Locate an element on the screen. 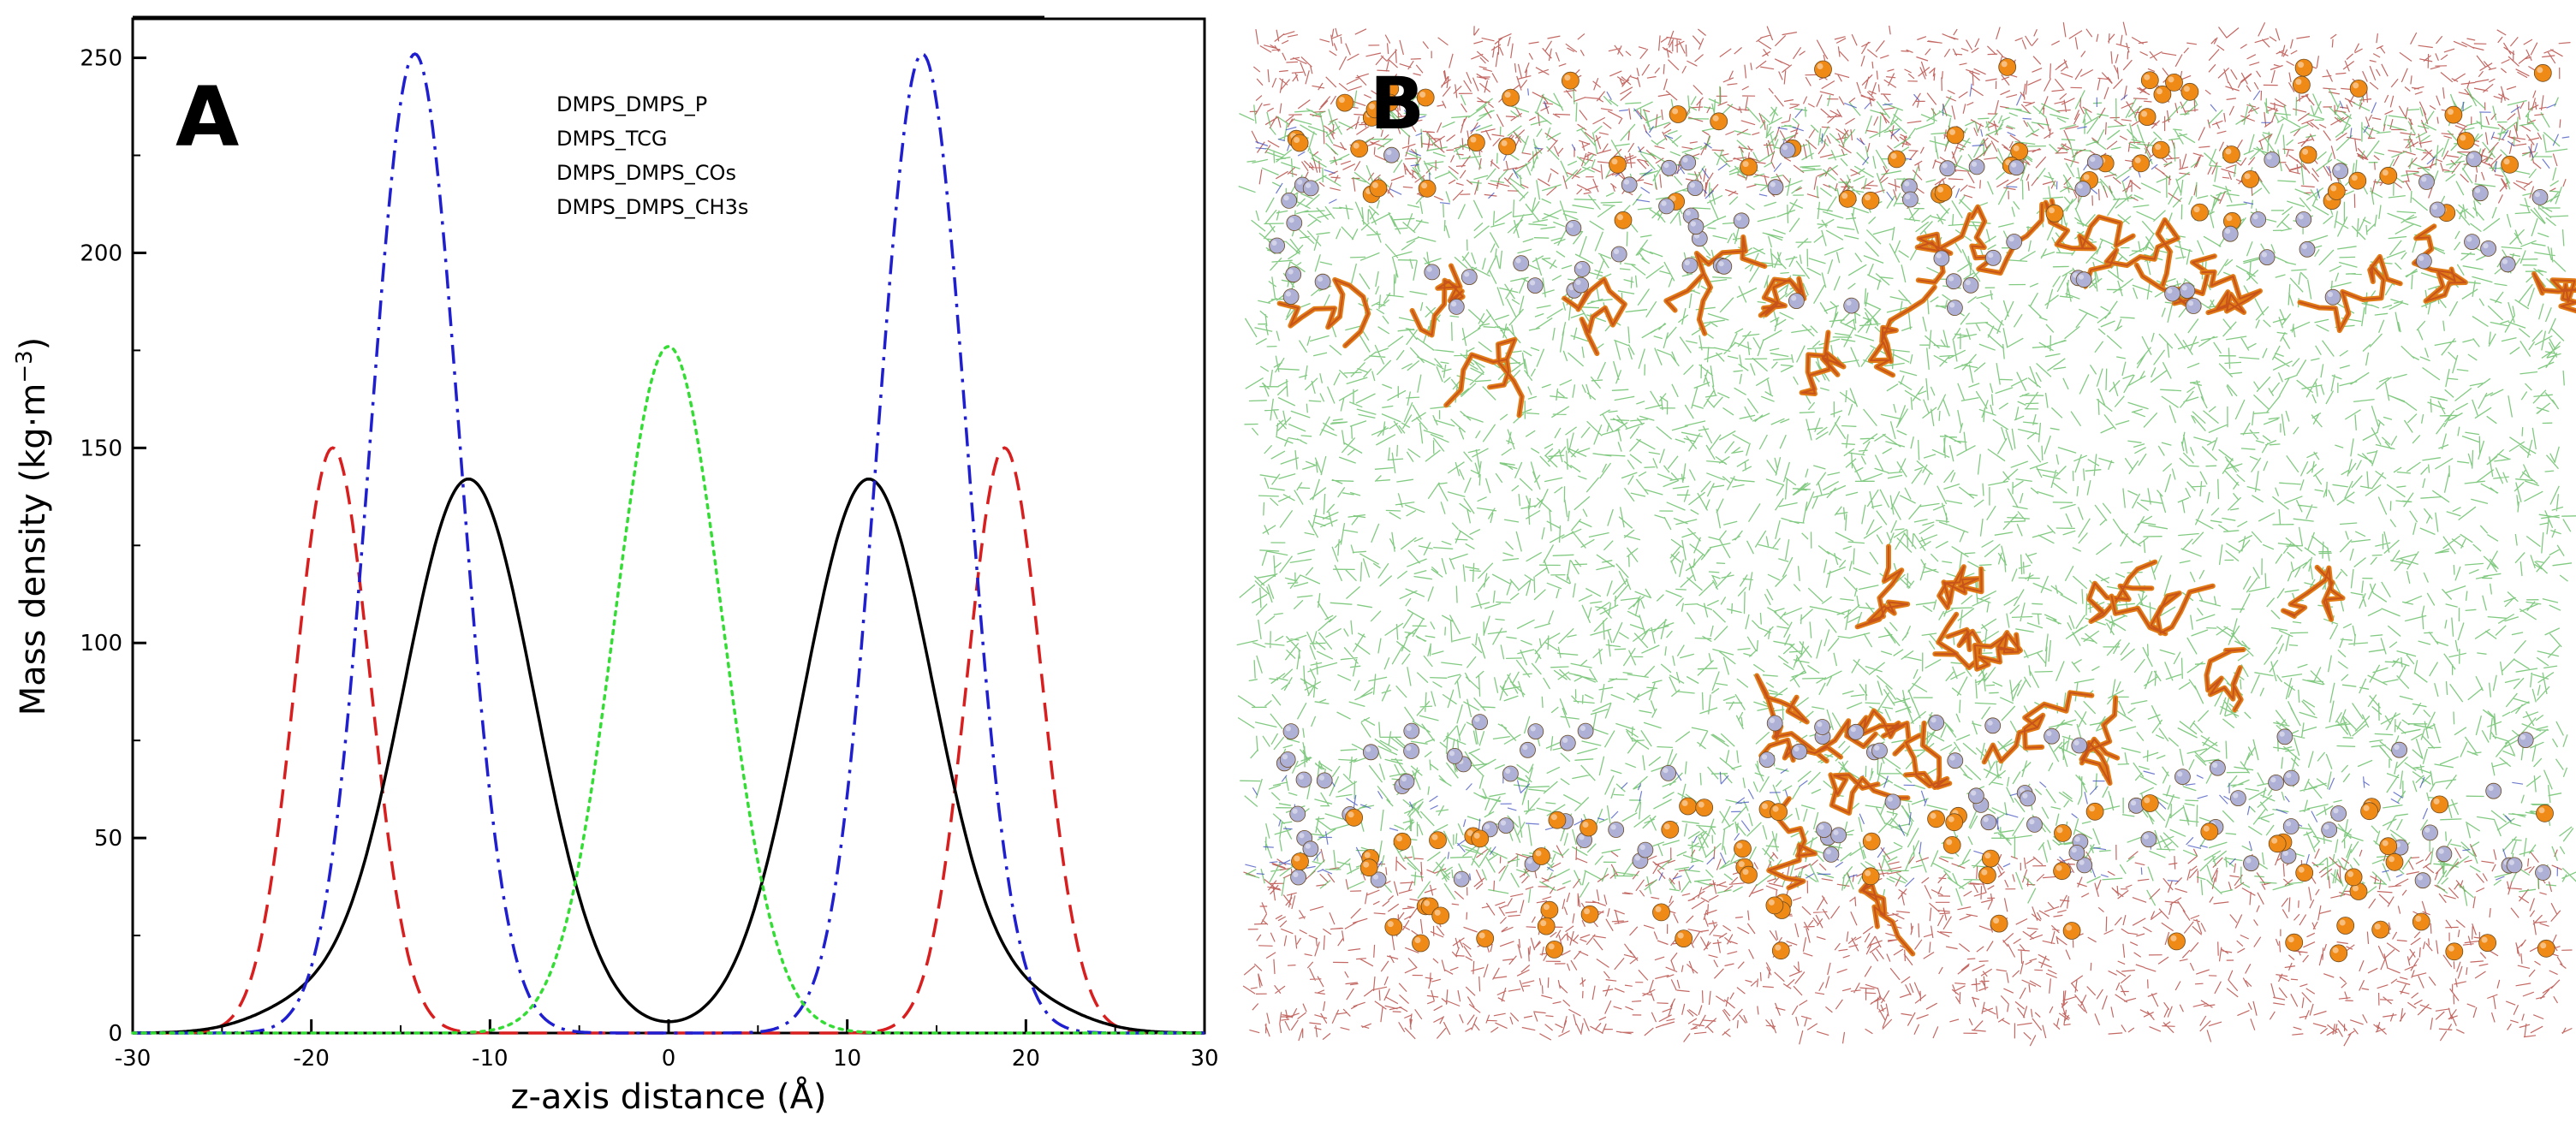 The width and height of the screenshot is (2576, 1140). legend-entry: DMPS_DMPS_COs is located at coordinates (646, 173).